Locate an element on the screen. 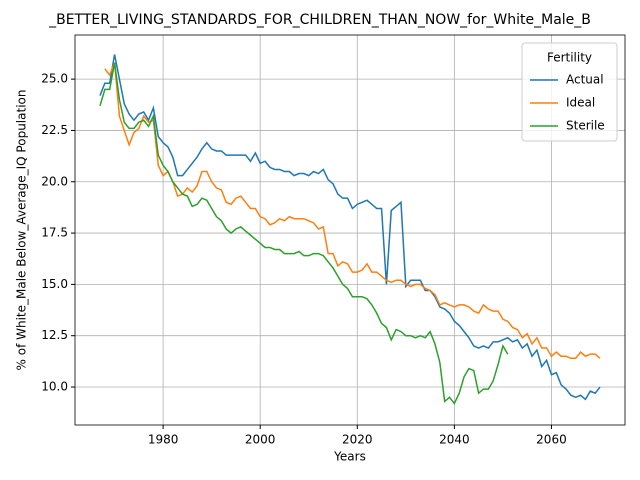  legend-box is located at coordinates (569, 92).